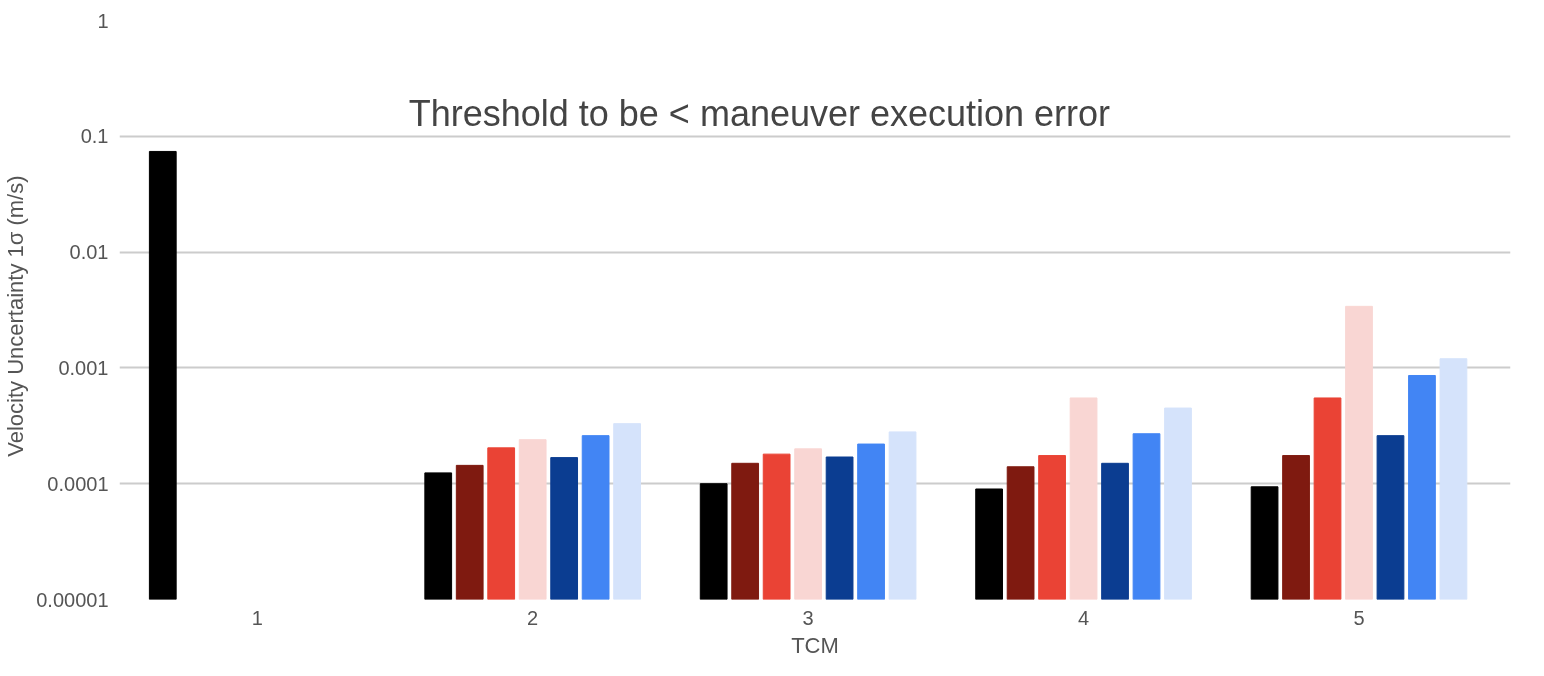 This screenshot has width=1544, height=676. Describe the element at coordinates (103, 20) in the screenshot. I see `y-tick-label: 1` at that location.